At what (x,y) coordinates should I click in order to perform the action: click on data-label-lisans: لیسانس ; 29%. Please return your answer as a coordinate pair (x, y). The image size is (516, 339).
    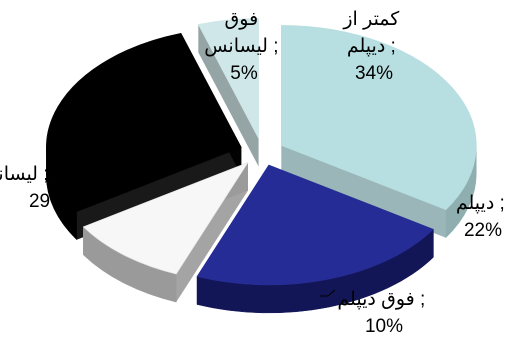
    Looking at the image, I should click on (33, 188).